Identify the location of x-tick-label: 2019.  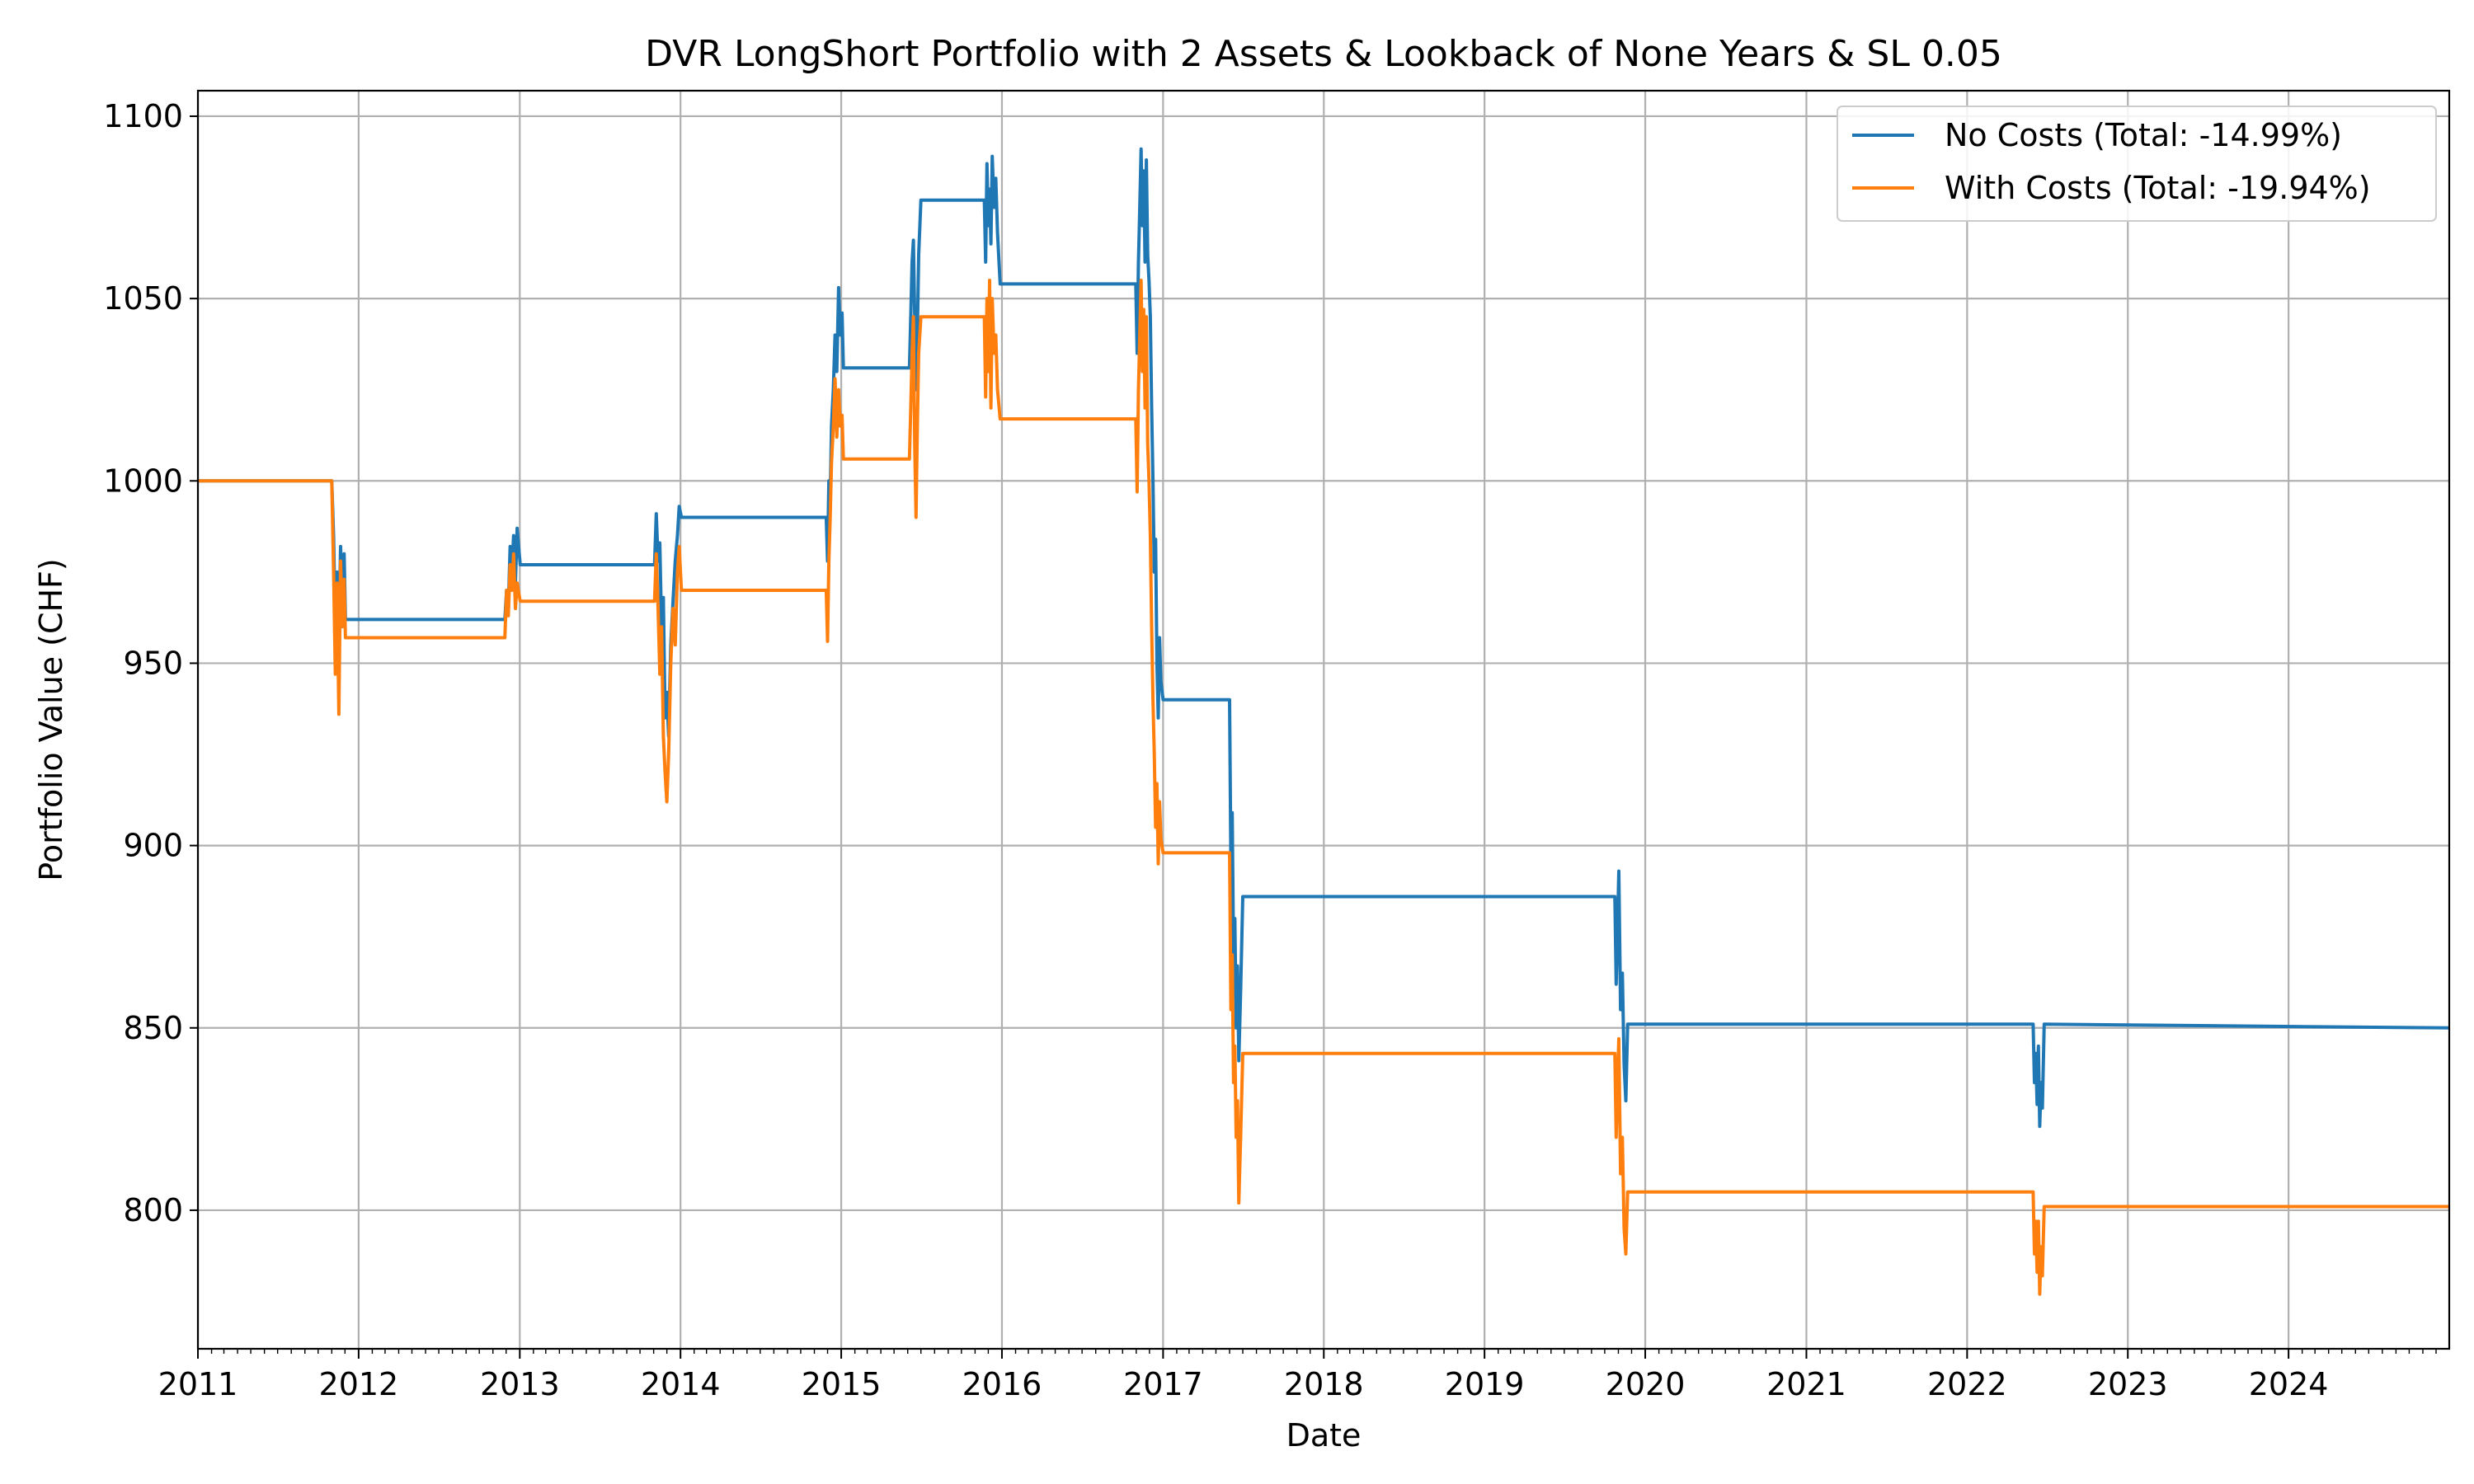
(1485, 1384).